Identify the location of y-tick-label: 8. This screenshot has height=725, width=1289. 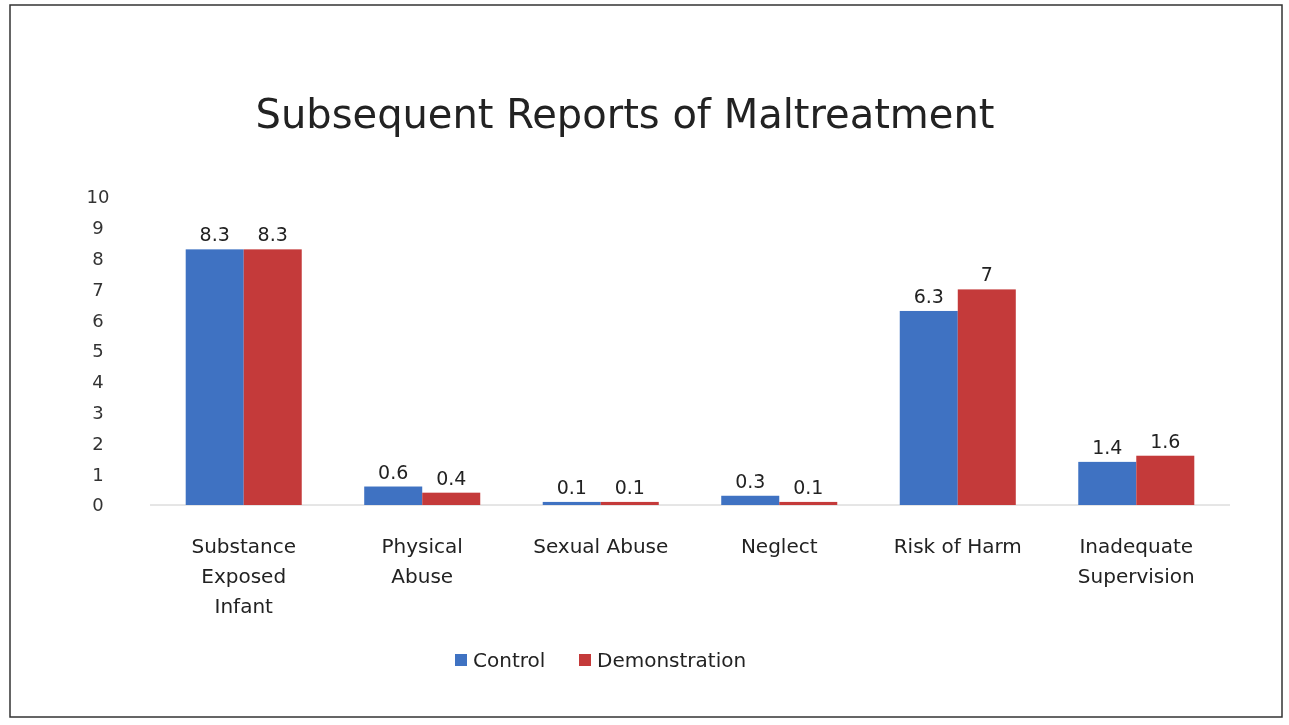
(98, 258).